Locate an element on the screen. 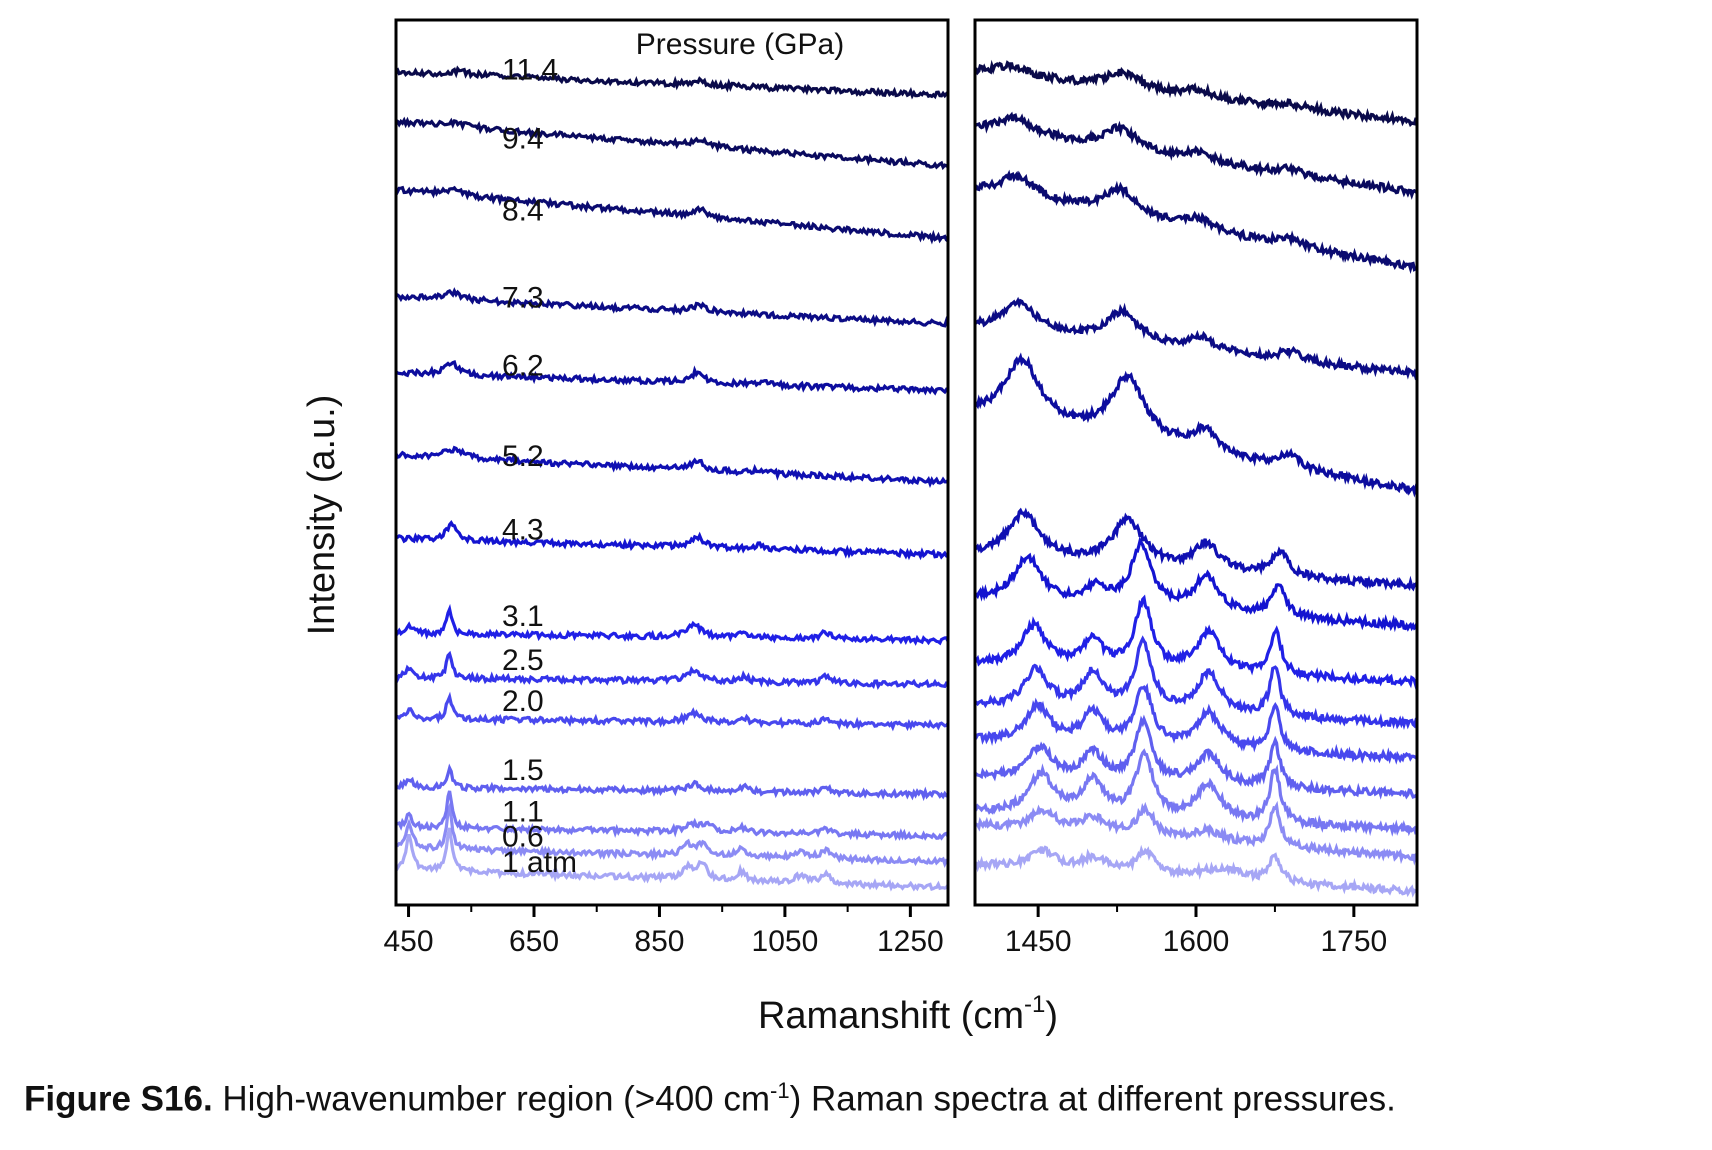 The height and width of the screenshot is (1150, 1712). series-label: 8.4 is located at coordinates (523, 211).